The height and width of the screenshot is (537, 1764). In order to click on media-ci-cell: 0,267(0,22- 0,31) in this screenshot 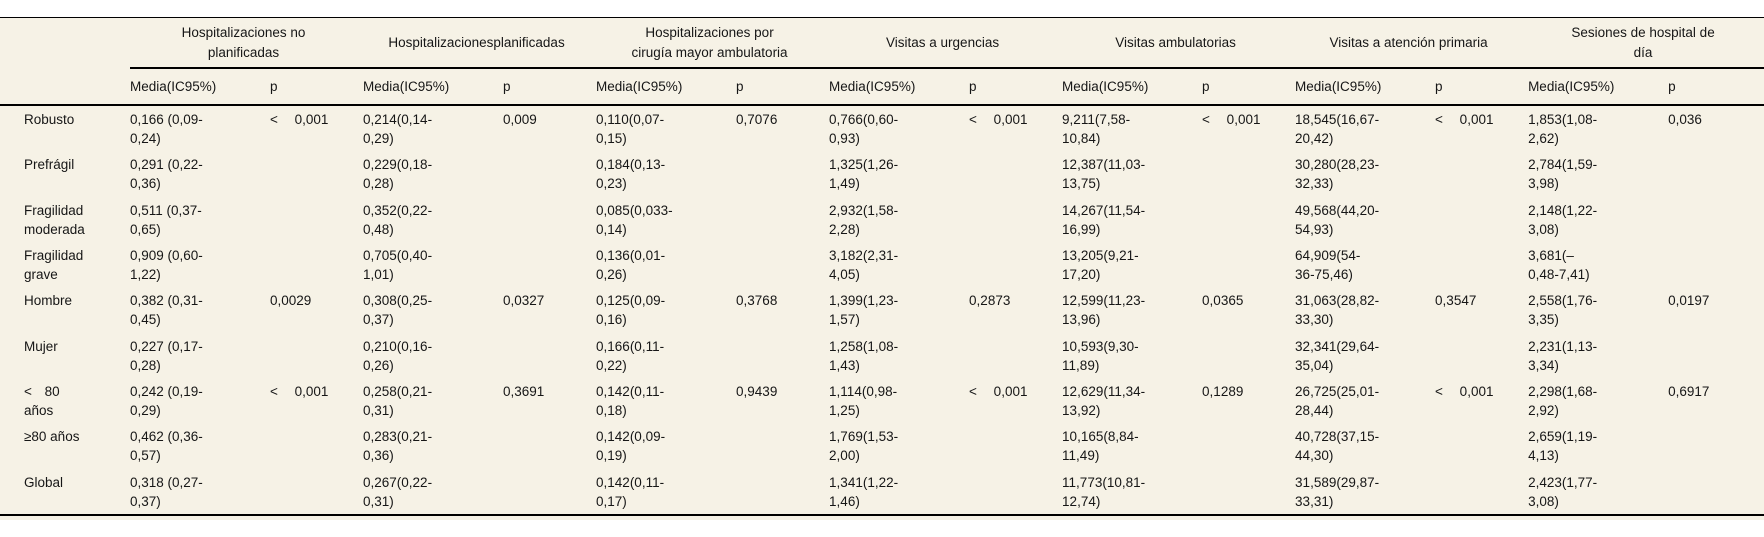, I will do `click(433, 492)`.